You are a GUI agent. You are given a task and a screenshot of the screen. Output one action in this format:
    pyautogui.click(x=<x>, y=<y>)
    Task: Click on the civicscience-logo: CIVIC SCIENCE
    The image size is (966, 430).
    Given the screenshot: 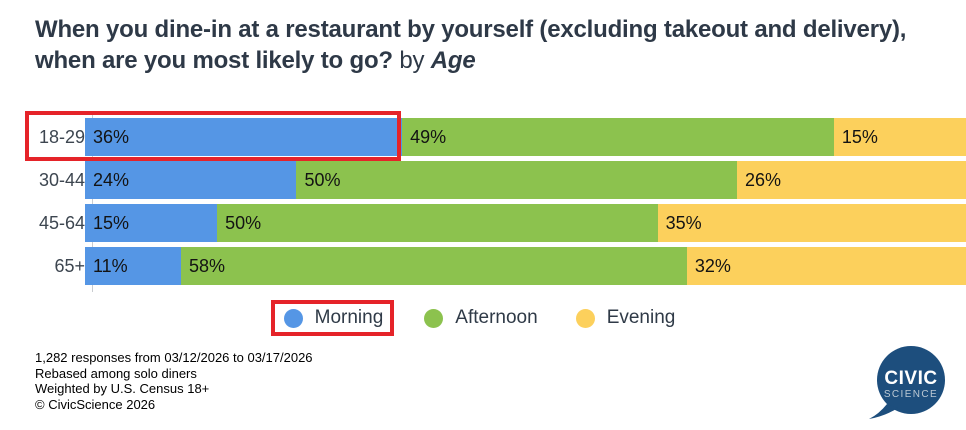 What is the action you would take?
    pyautogui.click(x=907, y=382)
    